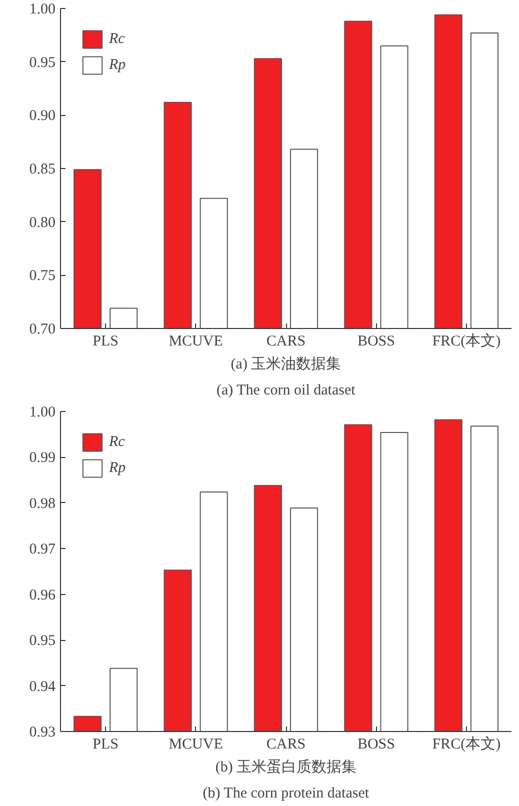  Describe the element at coordinates (42, 732) in the screenshot. I see `y-tick-label: 0.93` at that location.